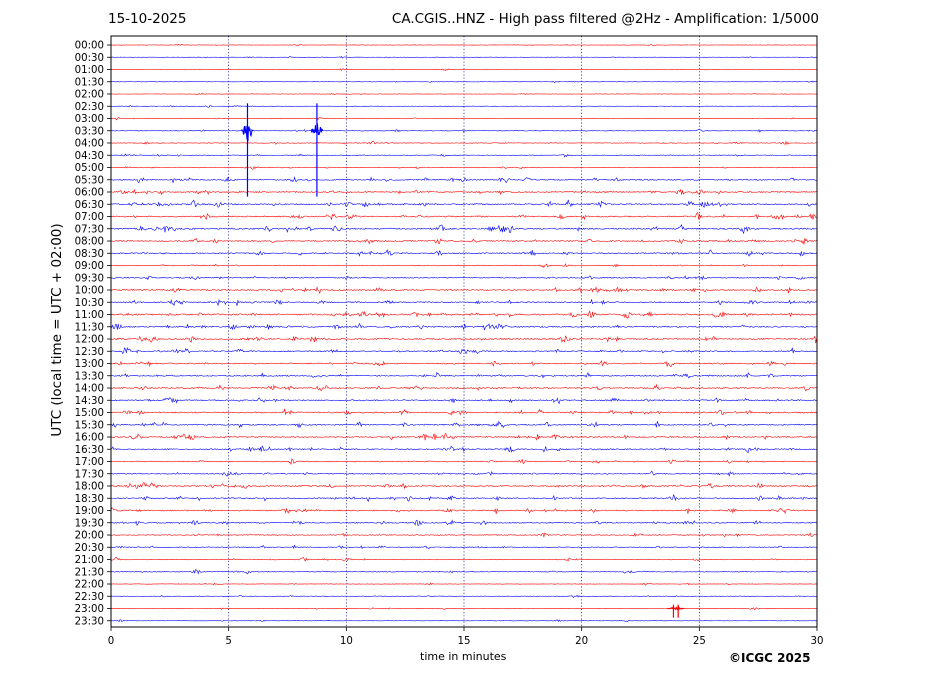  Describe the element at coordinates (464, 641) in the screenshot. I see `x-tick-label: 15` at that location.